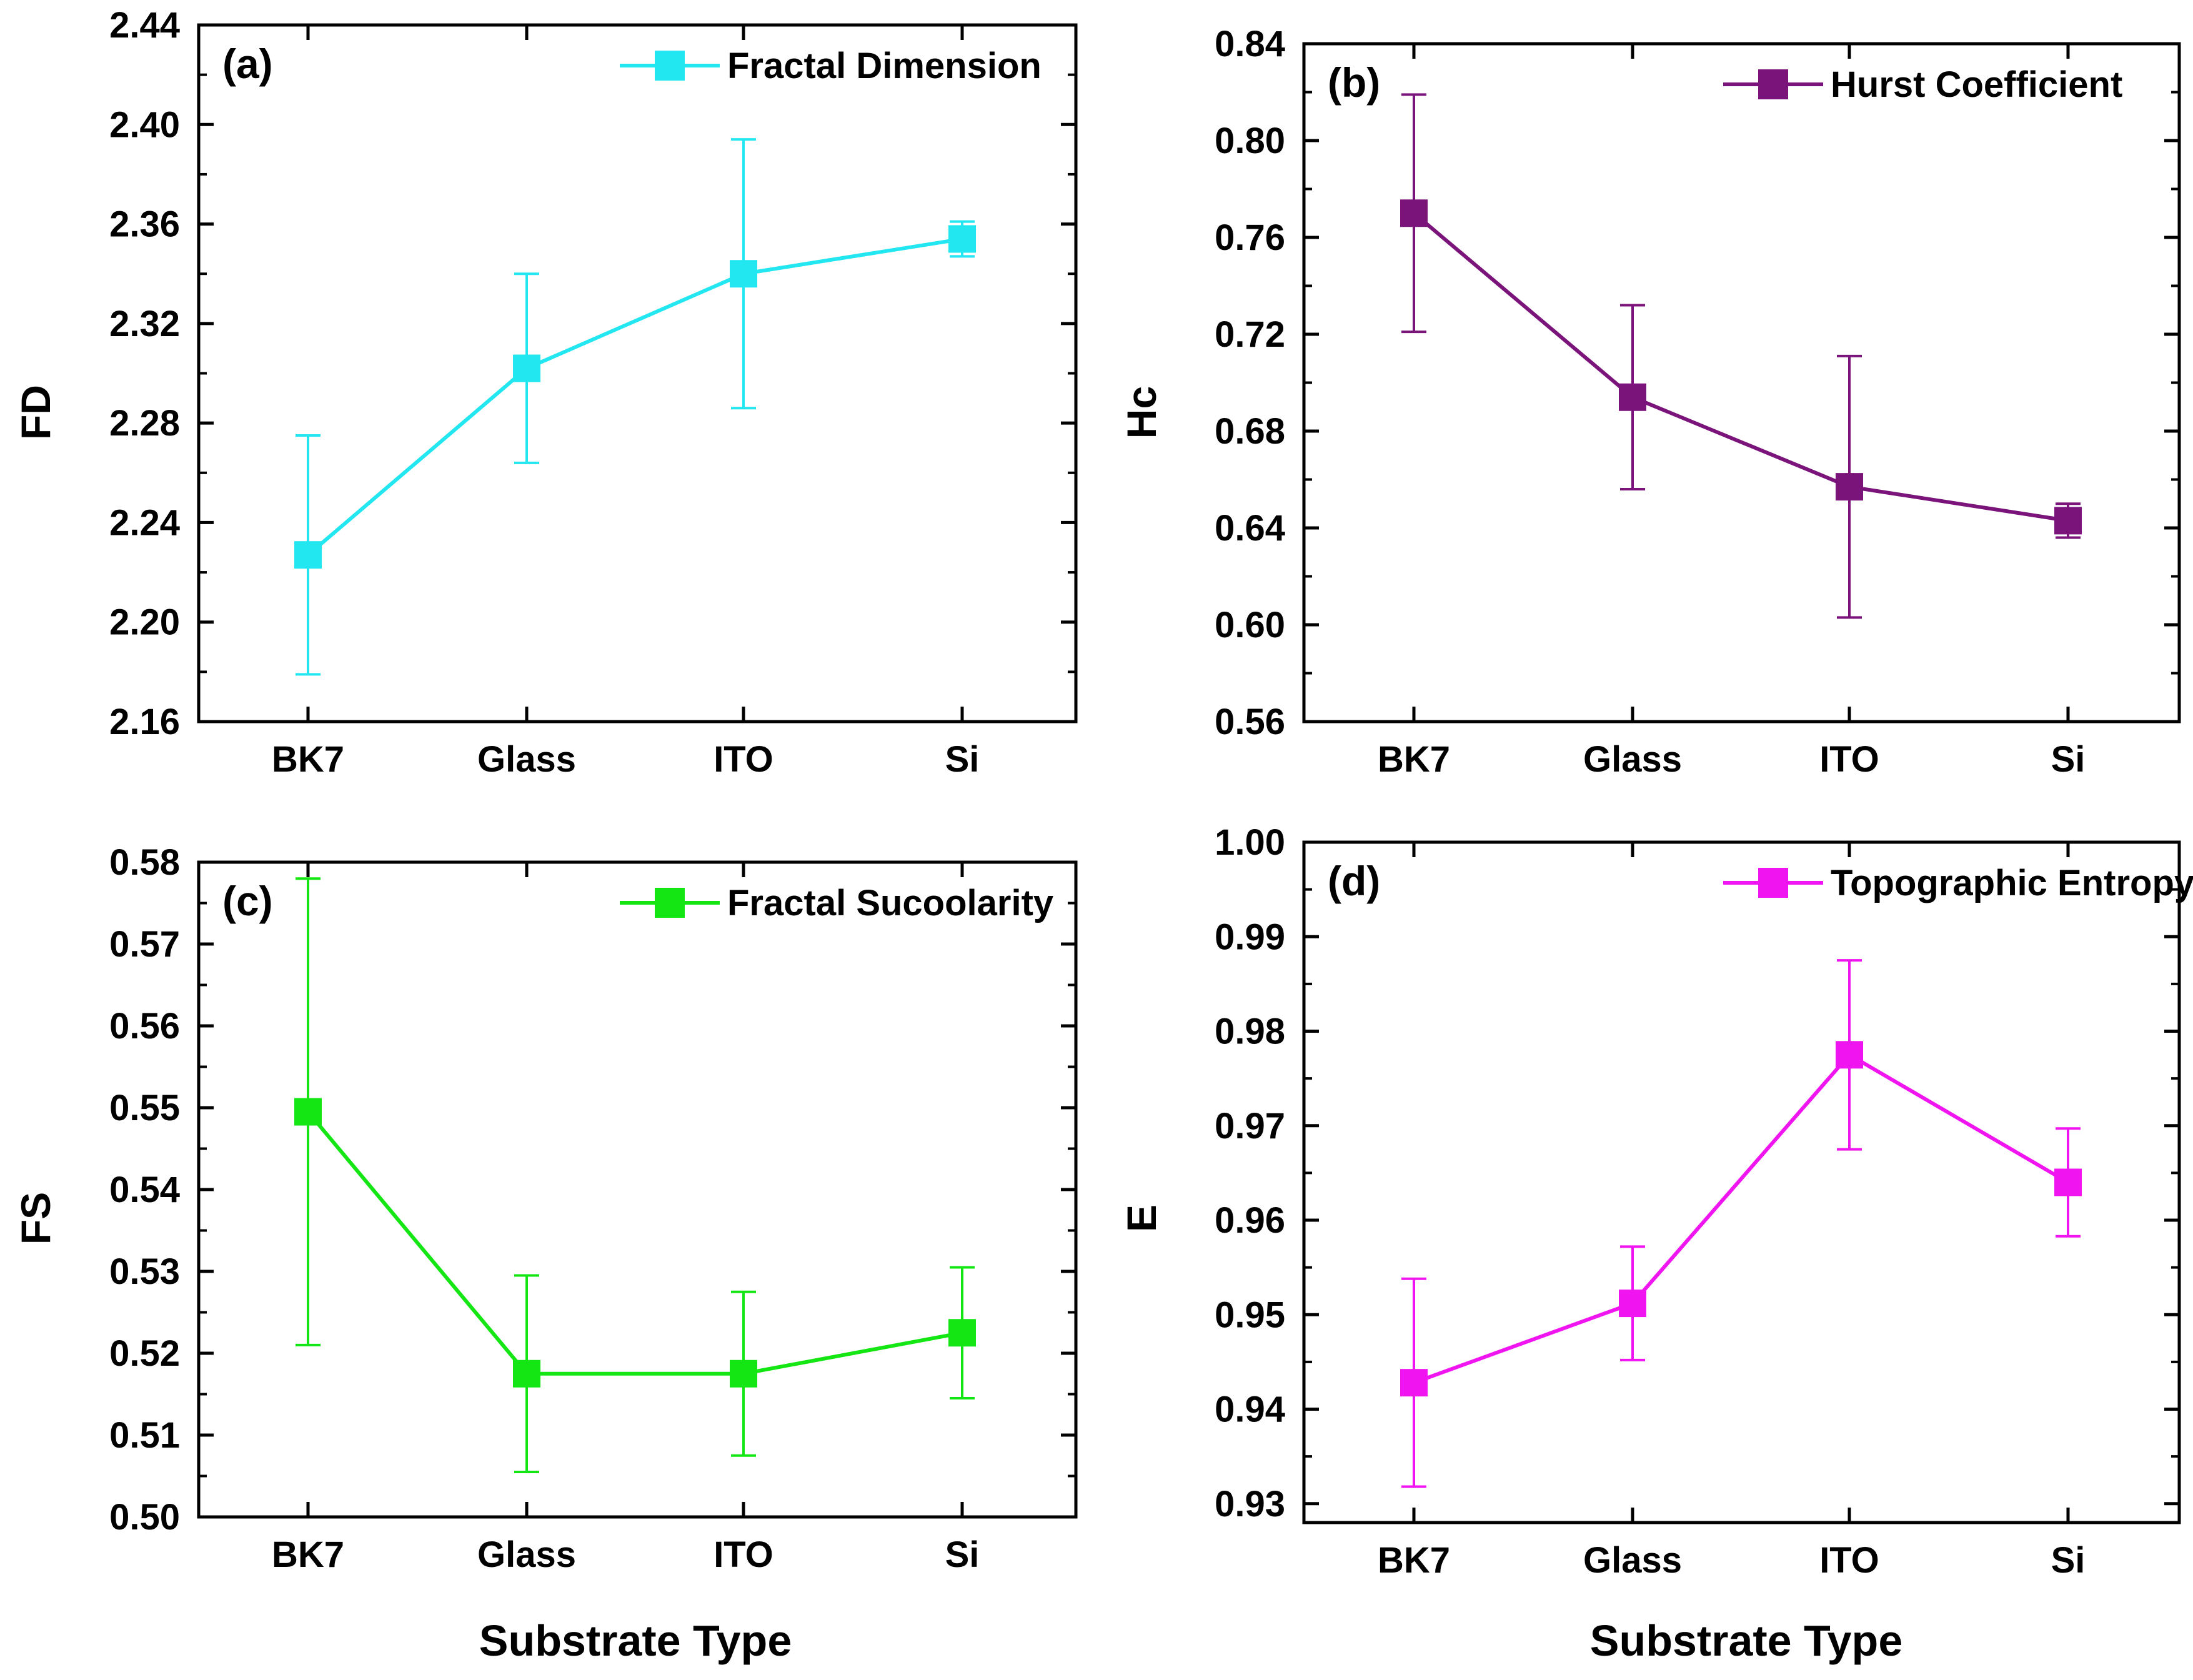 This screenshot has height=1680, width=2193. I want to click on y-axis-label: E, so click(1141, 1218).